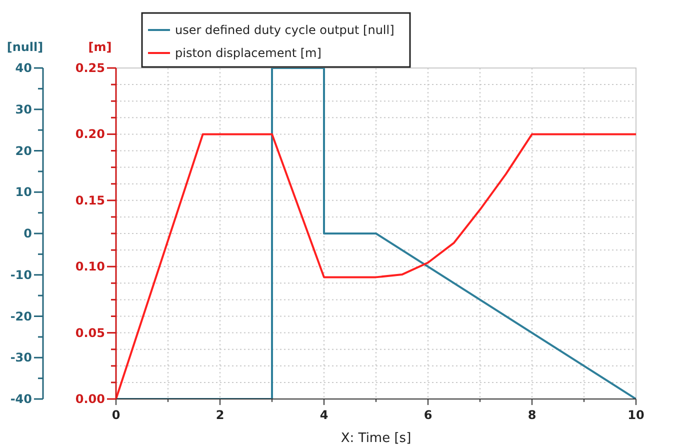  I want to click on x-tick-label: 8, so click(532, 415).